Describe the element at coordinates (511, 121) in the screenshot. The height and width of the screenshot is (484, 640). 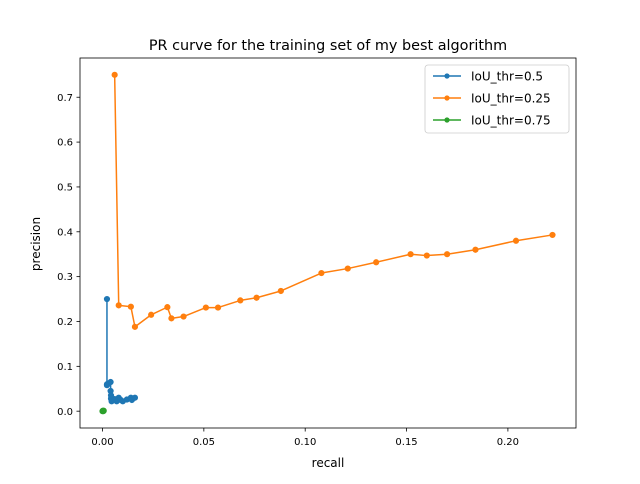
I see `legend-label: IoU_thr=0.75` at that location.